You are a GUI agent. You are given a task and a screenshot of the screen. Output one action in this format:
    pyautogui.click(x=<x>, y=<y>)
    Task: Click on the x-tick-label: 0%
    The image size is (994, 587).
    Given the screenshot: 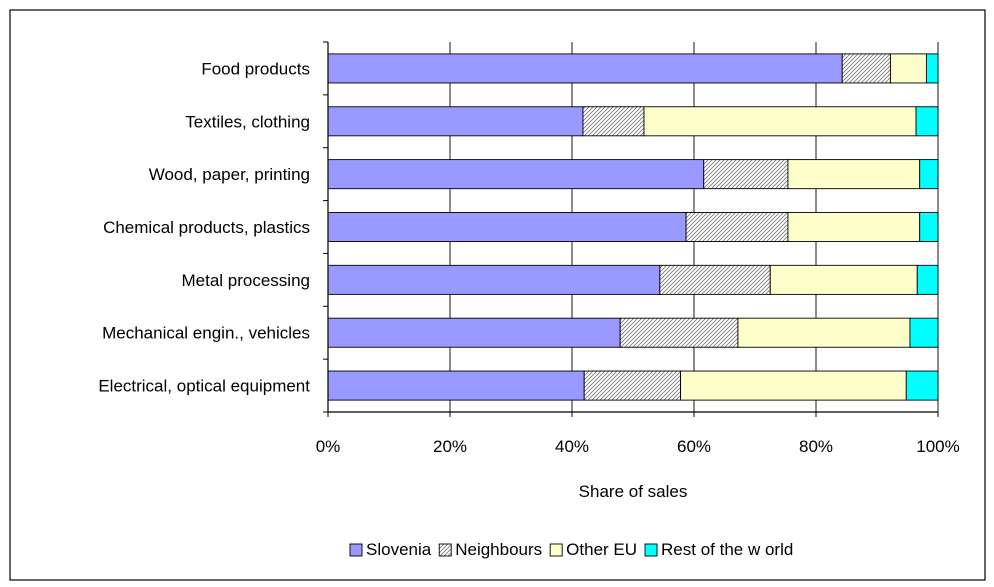 What is the action you would take?
    pyautogui.click(x=328, y=446)
    